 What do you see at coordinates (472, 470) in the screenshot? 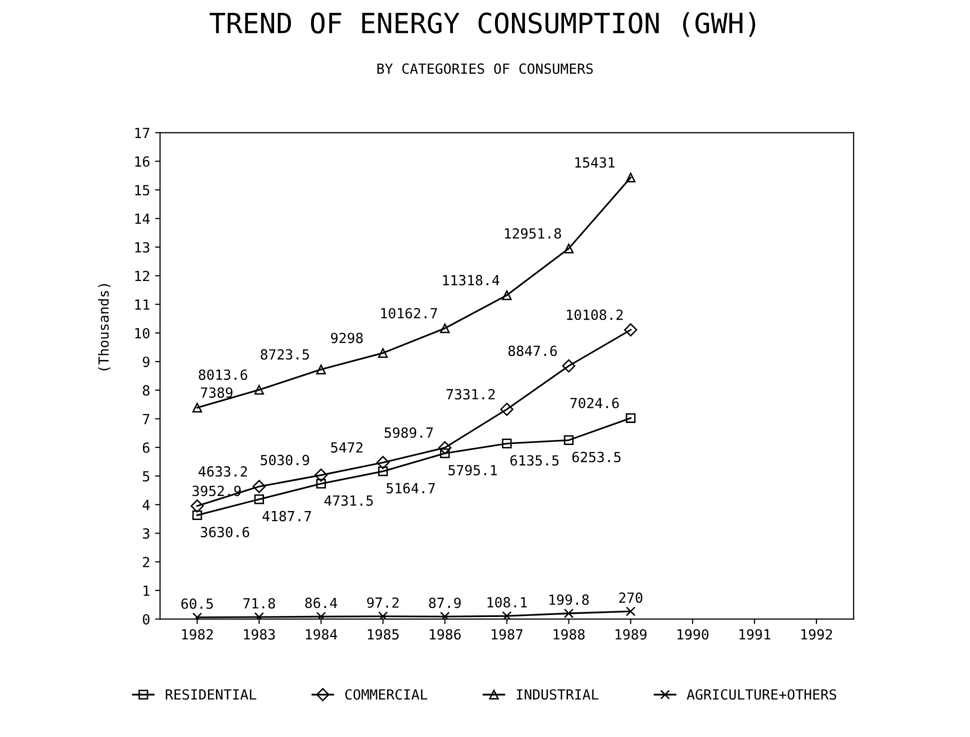
I see `annotation: 5795.1` at bounding box center [472, 470].